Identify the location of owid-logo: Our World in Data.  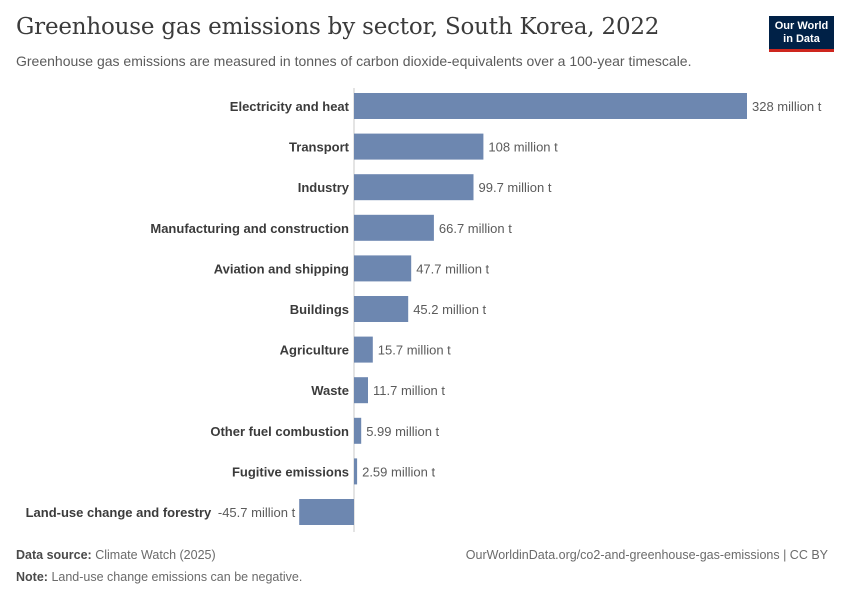
(801, 34).